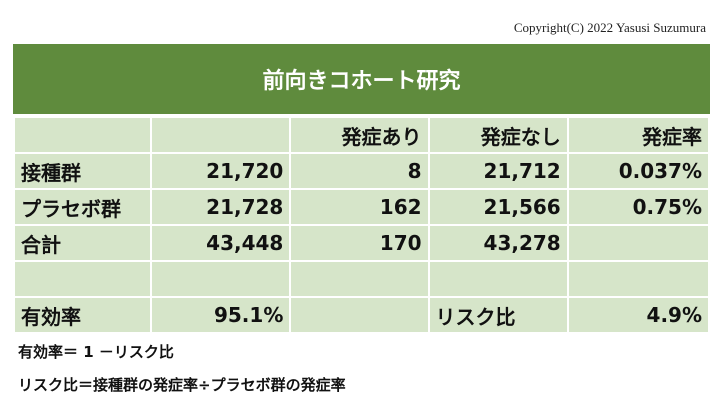  I want to click on formula-notes: 有効率＝ 1 －リスク比 リスク比＝接種群の発症率÷プラセボ群の発症率, so click(182, 377).